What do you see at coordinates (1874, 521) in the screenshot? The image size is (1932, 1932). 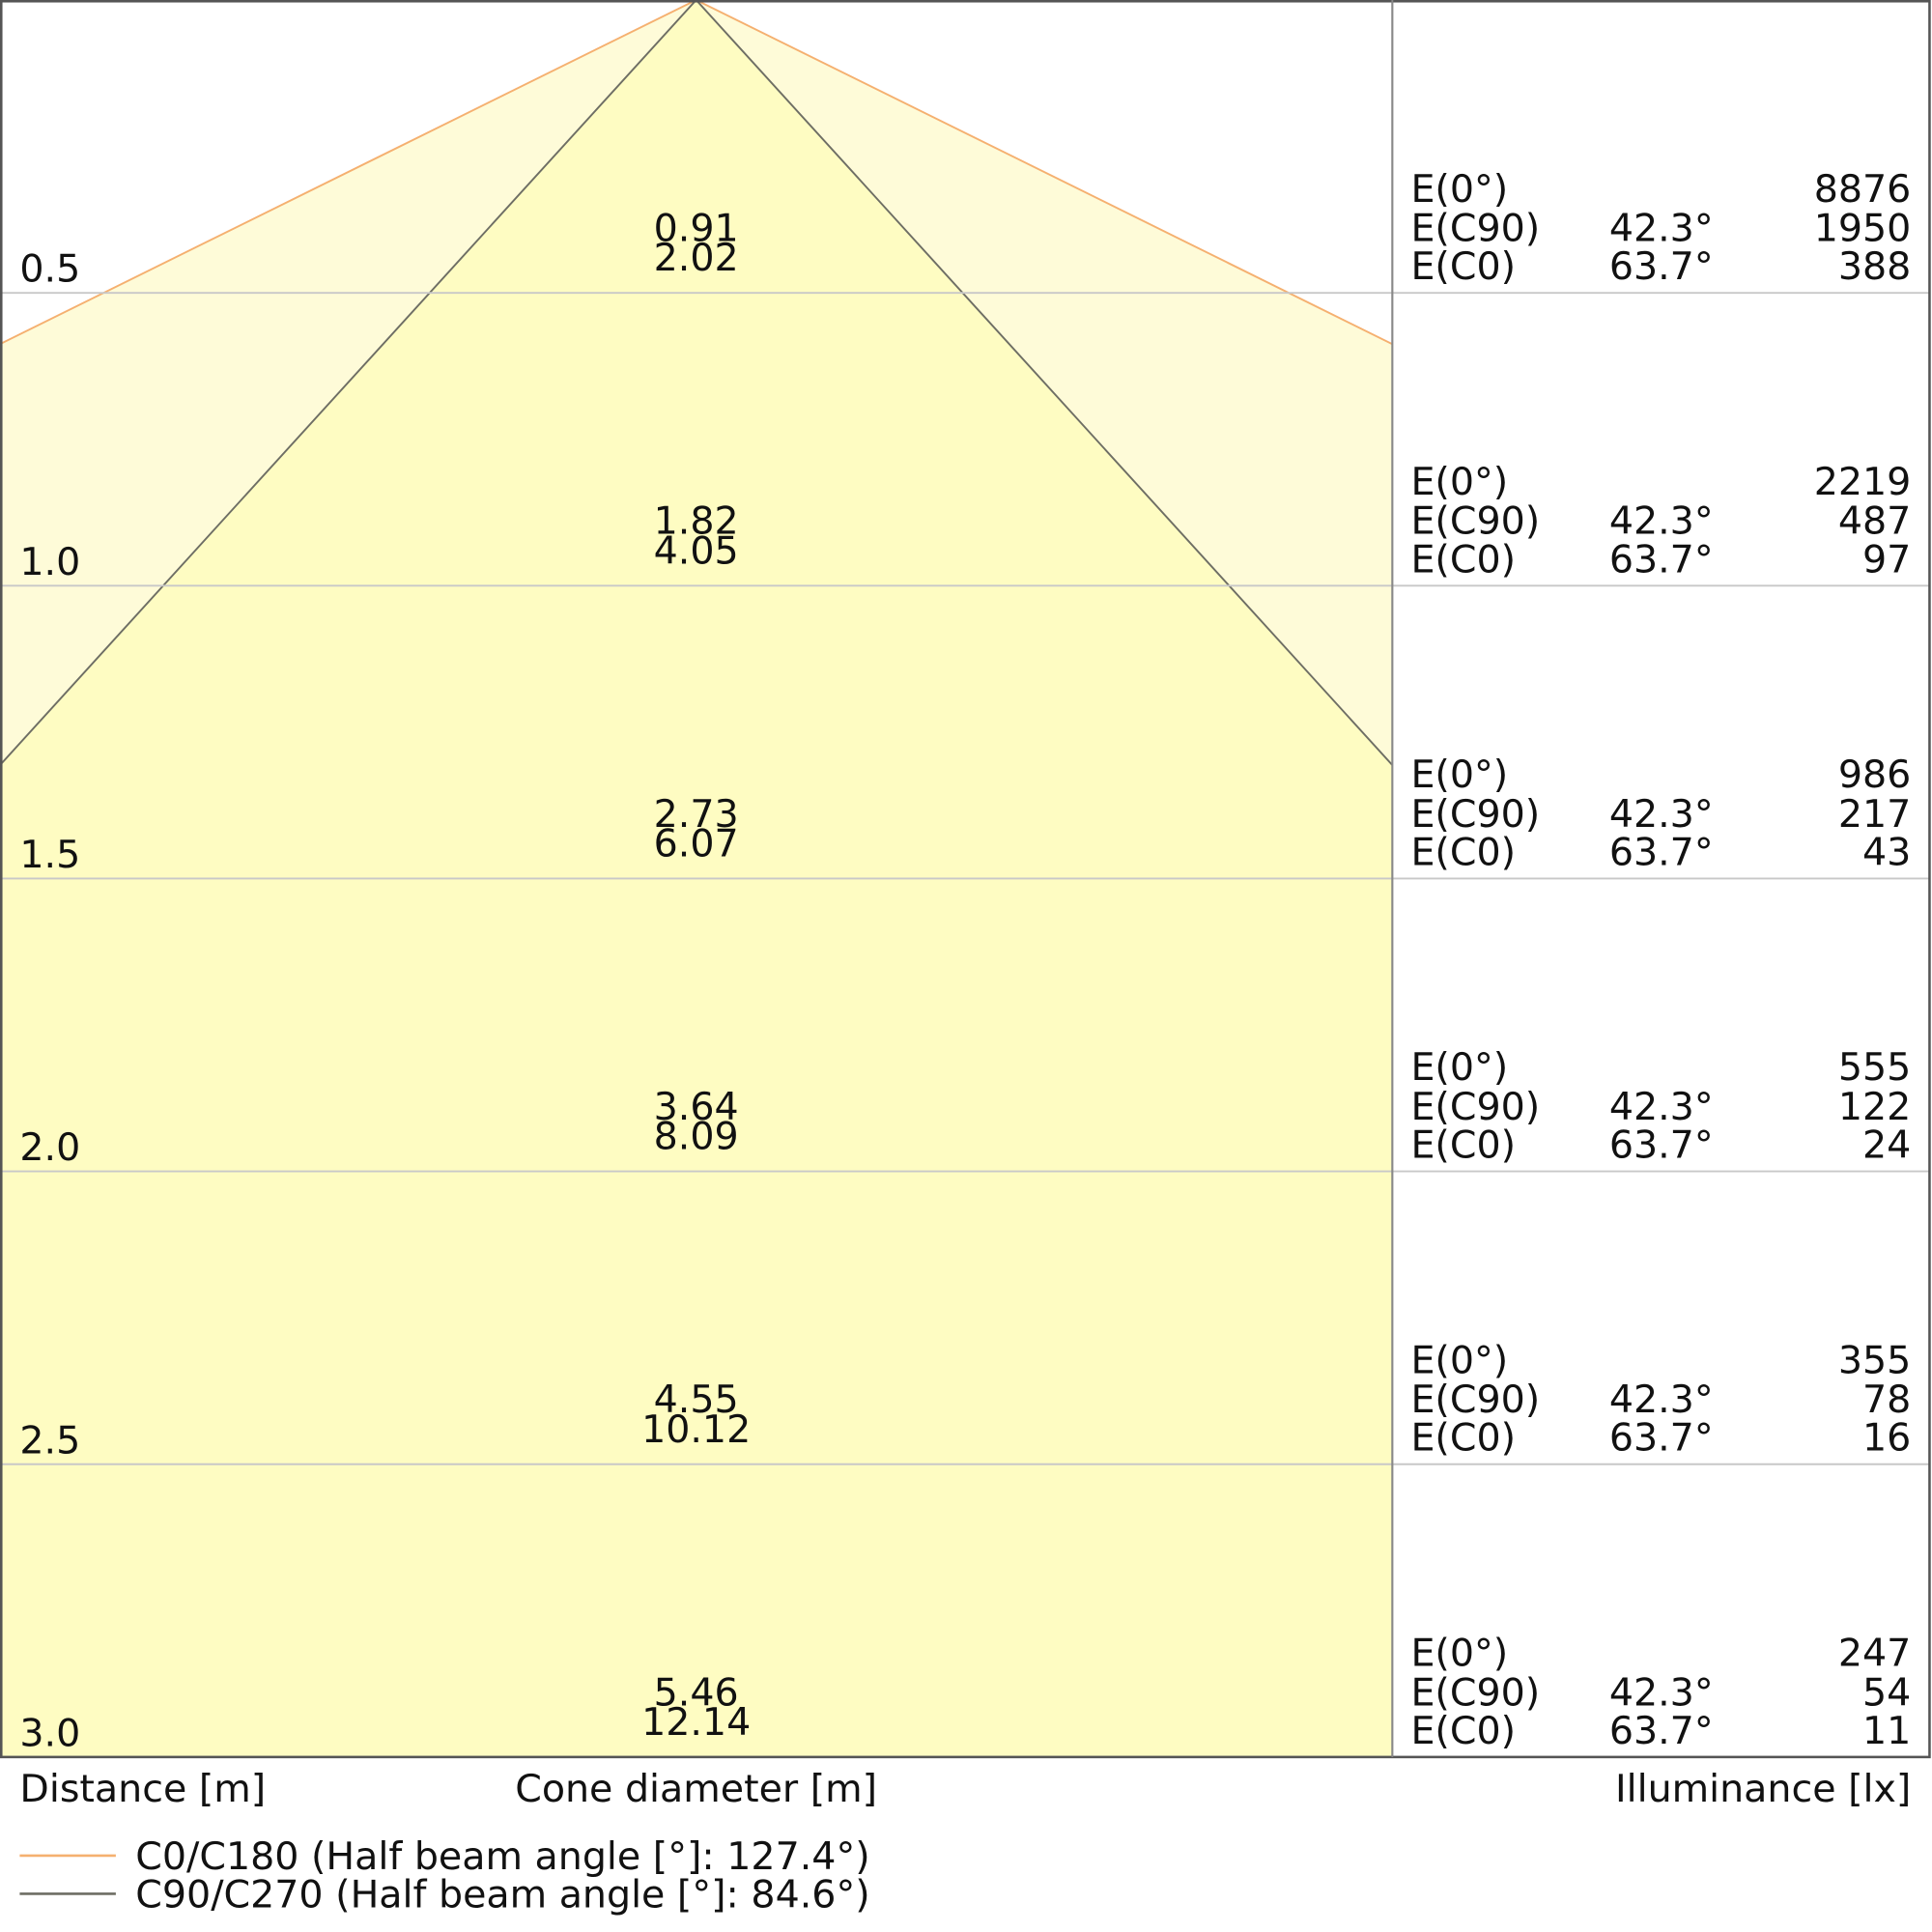 I see `illuminance-value: 487` at bounding box center [1874, 521].